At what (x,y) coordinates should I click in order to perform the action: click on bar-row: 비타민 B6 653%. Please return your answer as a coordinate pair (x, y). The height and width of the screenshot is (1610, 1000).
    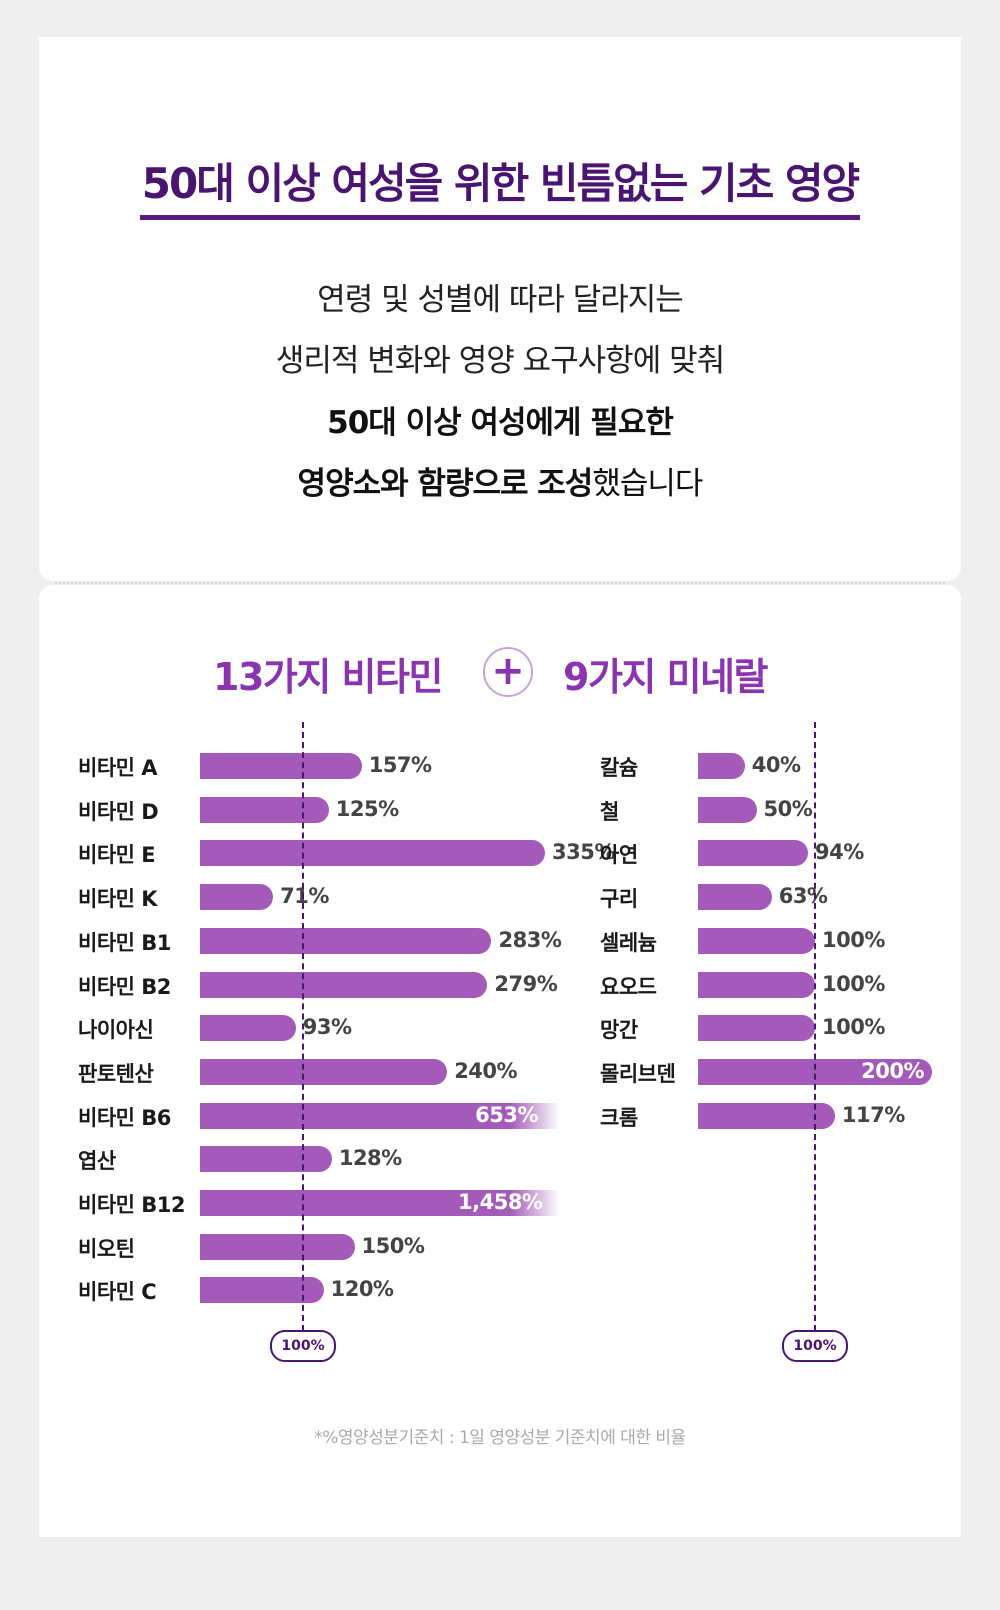
    Looking at the image, I should click on (500, 1115).